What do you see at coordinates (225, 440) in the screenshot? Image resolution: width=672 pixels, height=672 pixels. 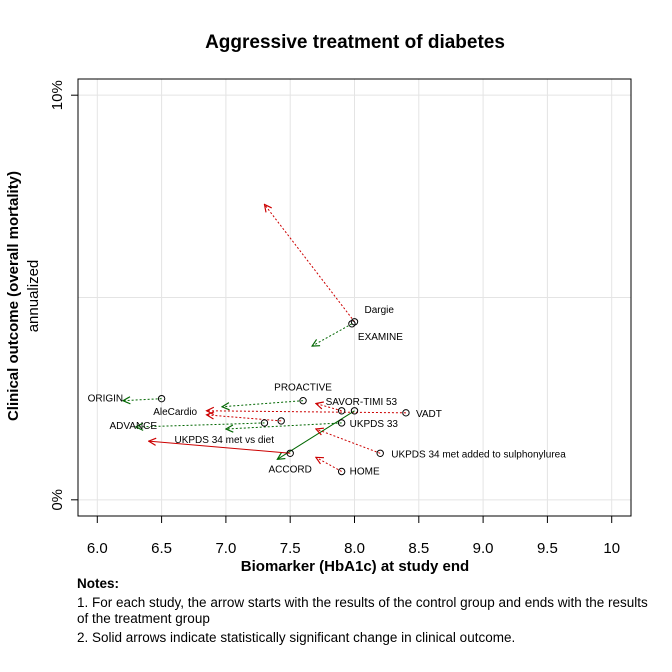 I see `study-label: UKPDS 34 met vs diet` at bounding box center [225, 440].